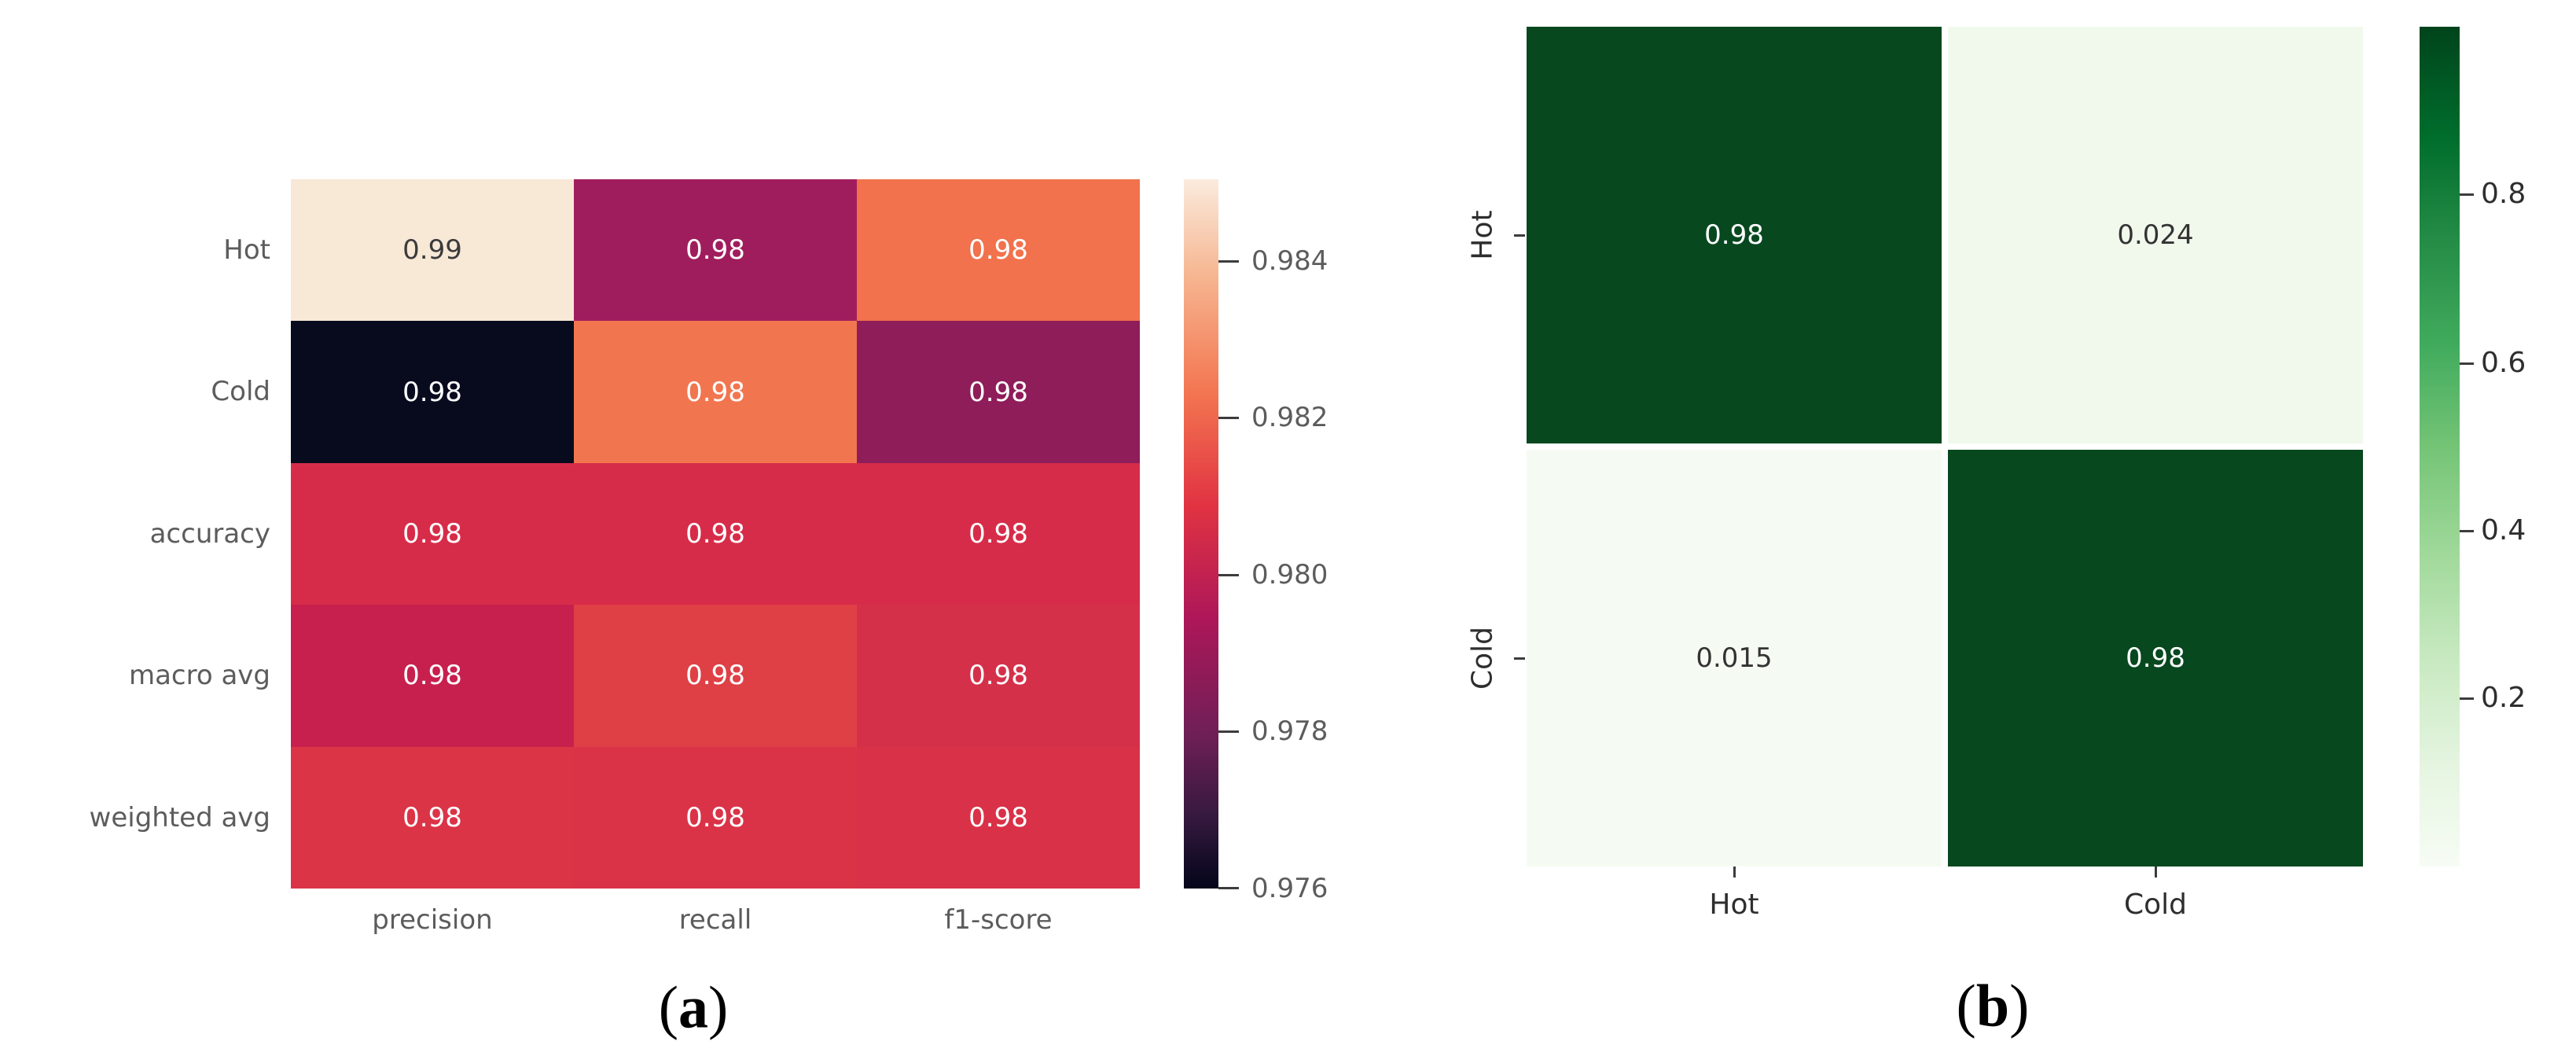 The width and height of the screenshot is (2576, 1056). What do you see at coordinates (1734, 905) in the screenshot?
I see `x-tick-label-hot: Hot` at bounding box center [1734, 905].